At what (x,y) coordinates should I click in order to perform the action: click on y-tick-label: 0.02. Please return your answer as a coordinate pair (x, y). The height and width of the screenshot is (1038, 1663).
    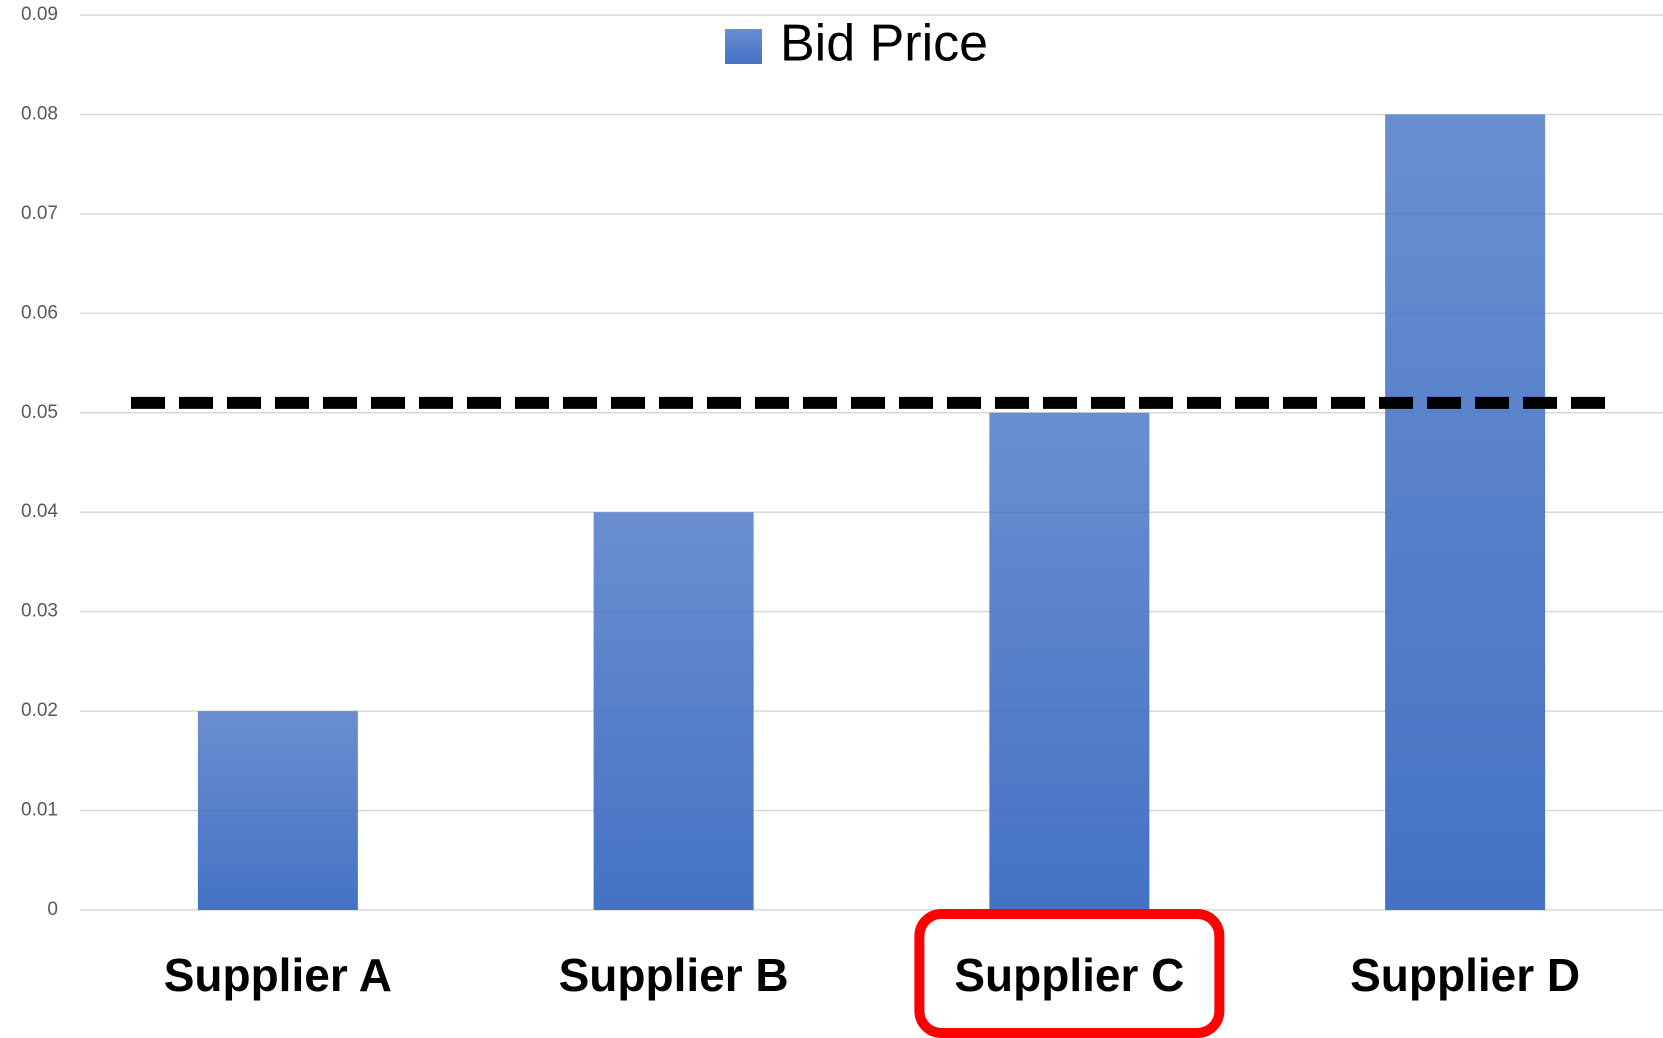
    Looking at the image, I should click on (39, 710).